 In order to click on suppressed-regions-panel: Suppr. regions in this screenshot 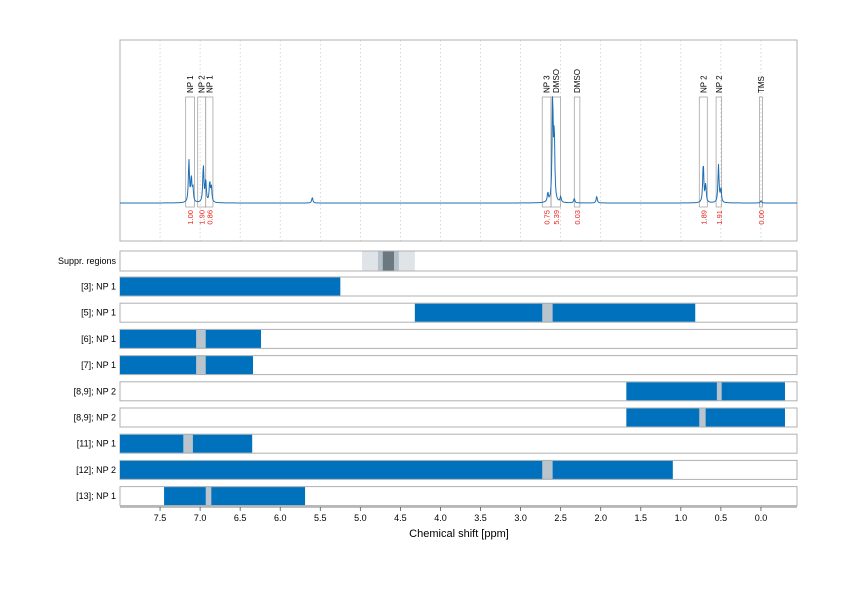, I will do `click(428, 261)`.